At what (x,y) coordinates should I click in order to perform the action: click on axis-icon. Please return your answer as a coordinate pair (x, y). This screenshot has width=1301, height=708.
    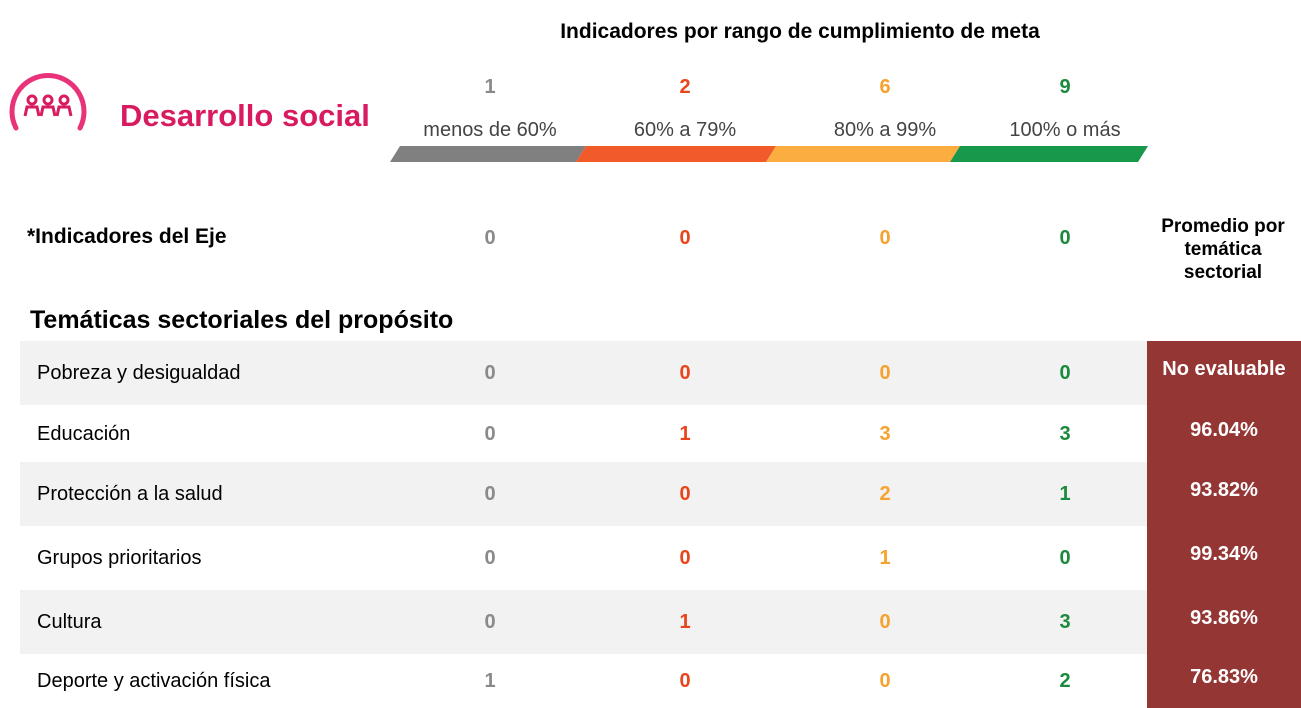
    Looking at the image, I should click on (48, 102).